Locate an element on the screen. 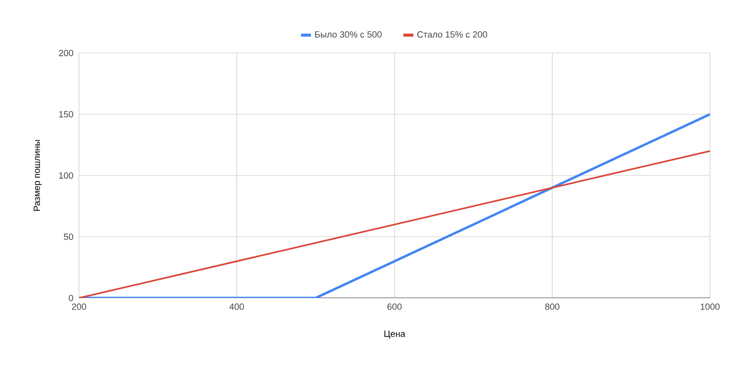 Image resolution: width=729 pixels, height=371 pixels. y-tick-label: 200 is located at coordinates (66, 53).